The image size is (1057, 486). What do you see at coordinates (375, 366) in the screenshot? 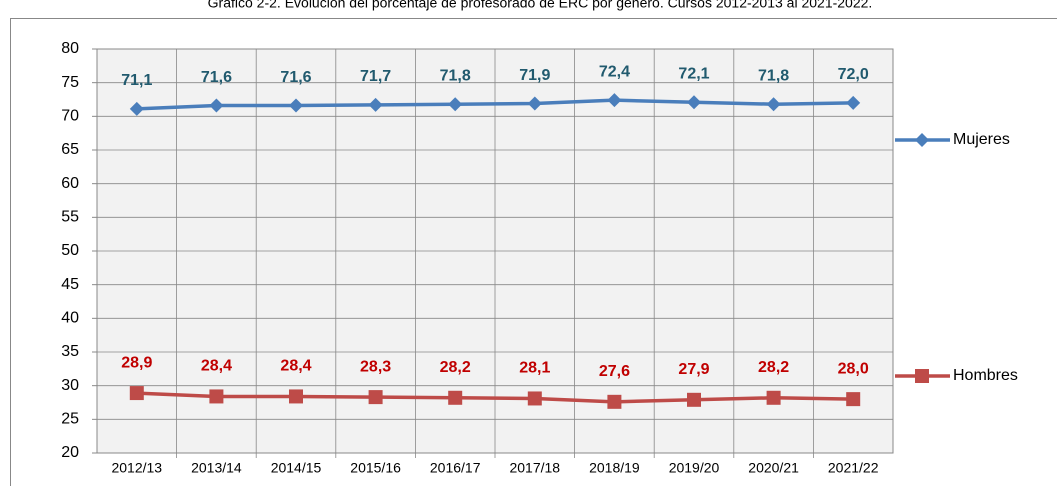
I see `value-label: 28,3` at bounding box center [375, 366].